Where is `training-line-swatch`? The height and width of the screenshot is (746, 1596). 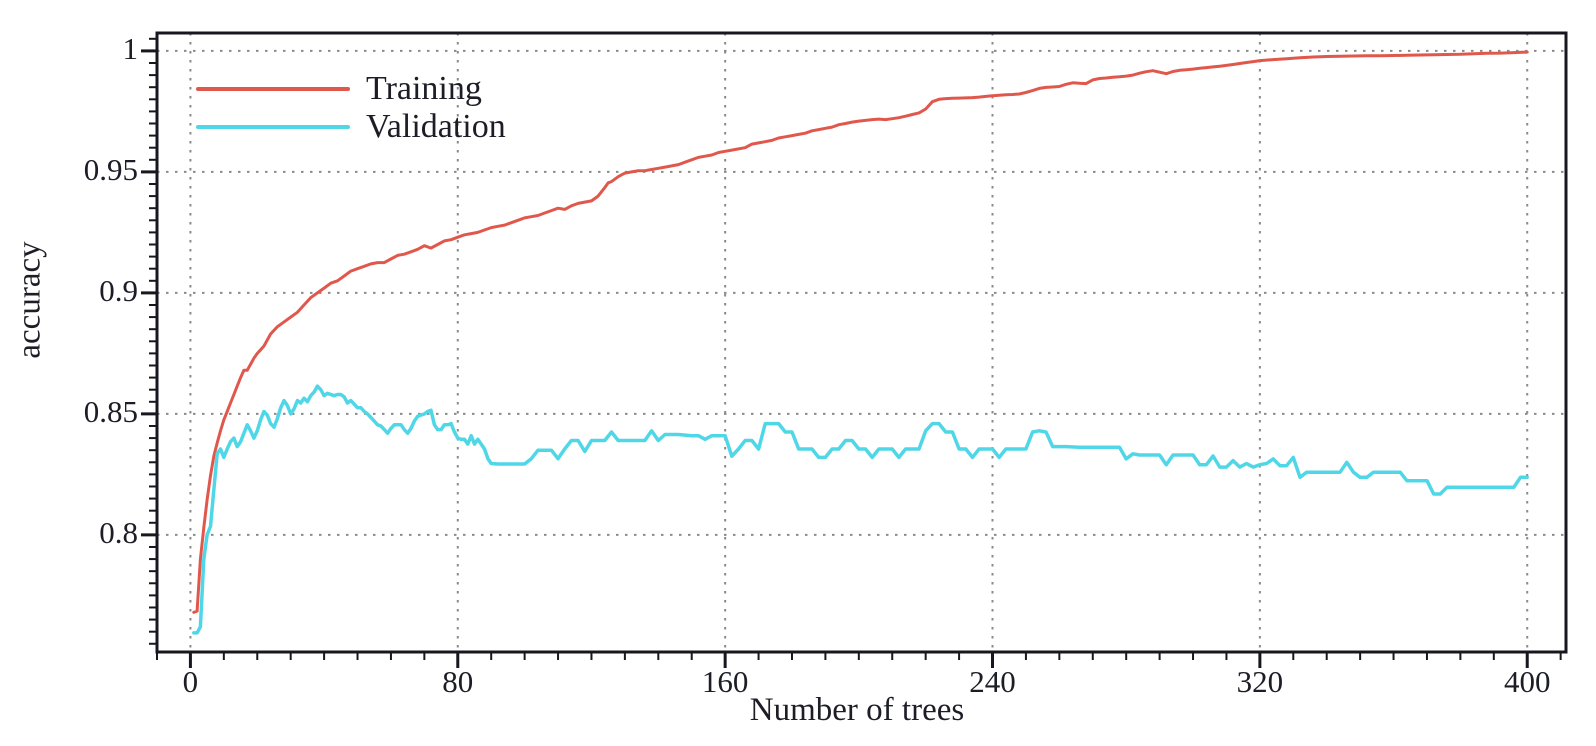 training-line-swatch is located at coordinates (273, 89).